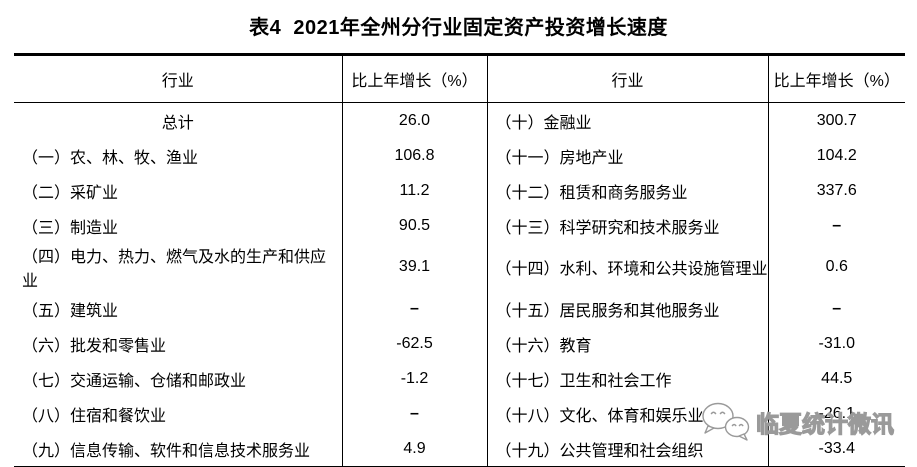 The width and height of the screenshot is (917, 467). What do you see at coordinates (415, 225) in the screenshot?
I see `value-cell: 90.5` at bounding box center [415, 225].